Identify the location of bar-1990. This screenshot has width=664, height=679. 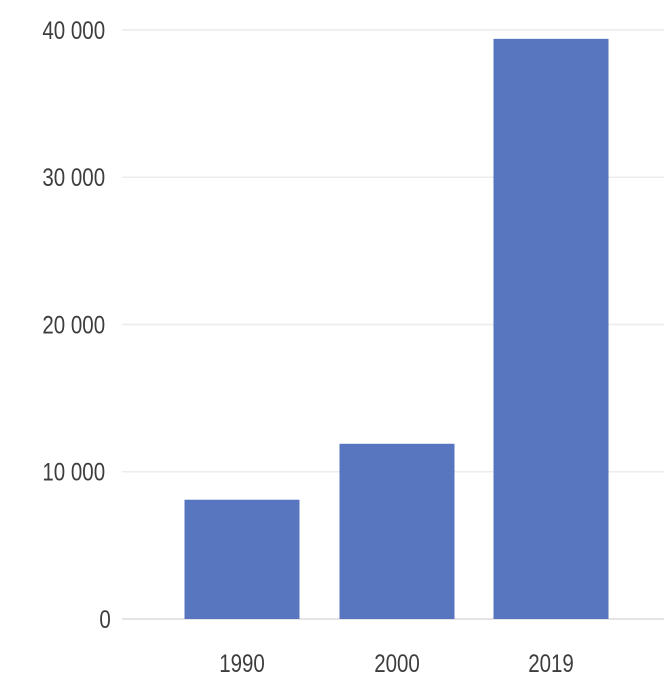
(242, 559).